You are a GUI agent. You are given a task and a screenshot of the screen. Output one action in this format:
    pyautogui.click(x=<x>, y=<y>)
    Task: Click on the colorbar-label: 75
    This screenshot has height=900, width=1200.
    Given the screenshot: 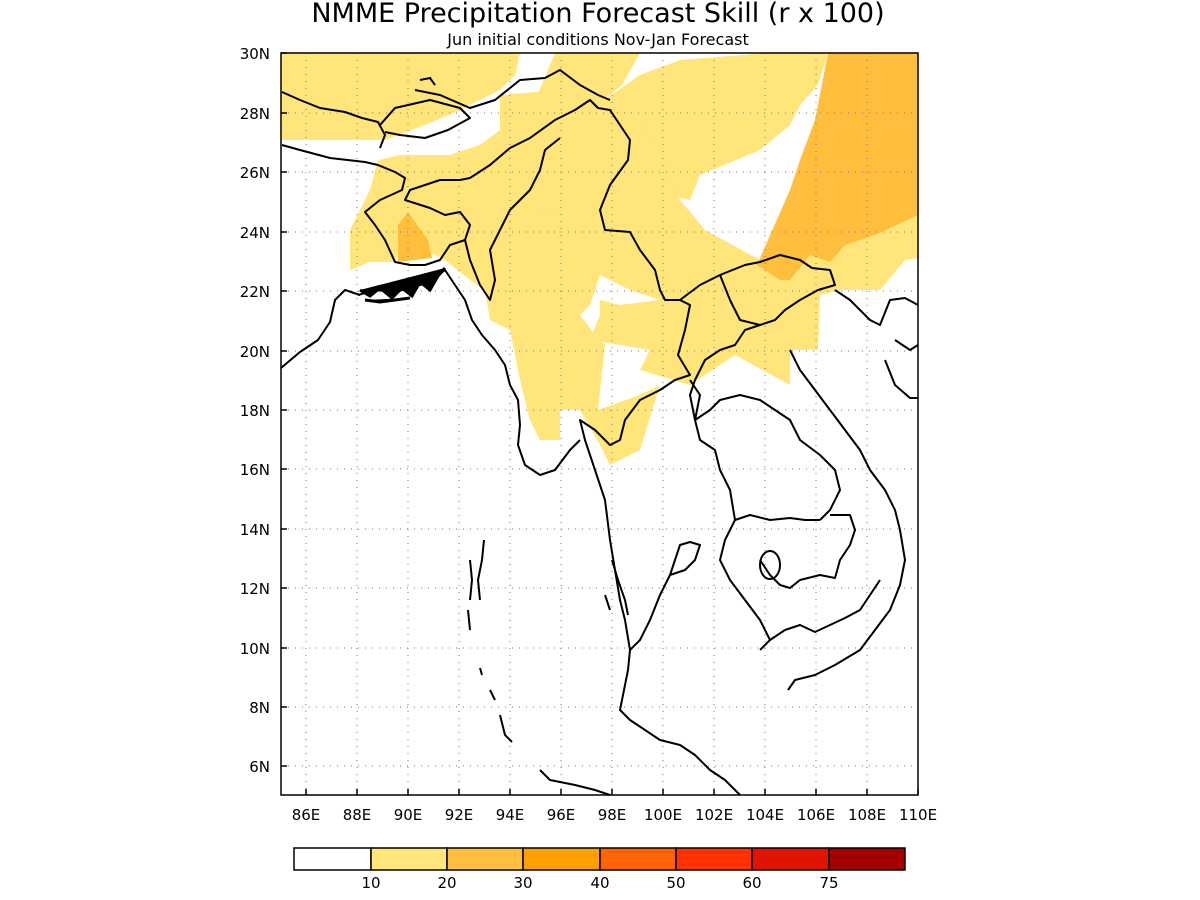 What is the action you would take?
    pyautogui.click(x=828, y=883)
    